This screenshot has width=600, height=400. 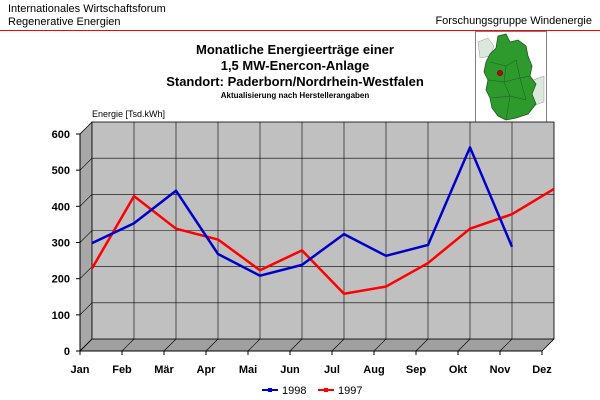 I want to click on chart-title: Monatliche Energieerträge einer, so click(x=295, y=49).